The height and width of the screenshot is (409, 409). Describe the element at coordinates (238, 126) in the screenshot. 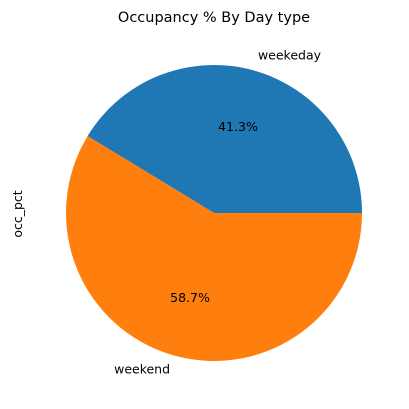

I see `slice-pct-weekeday: 41.3%` at that location.